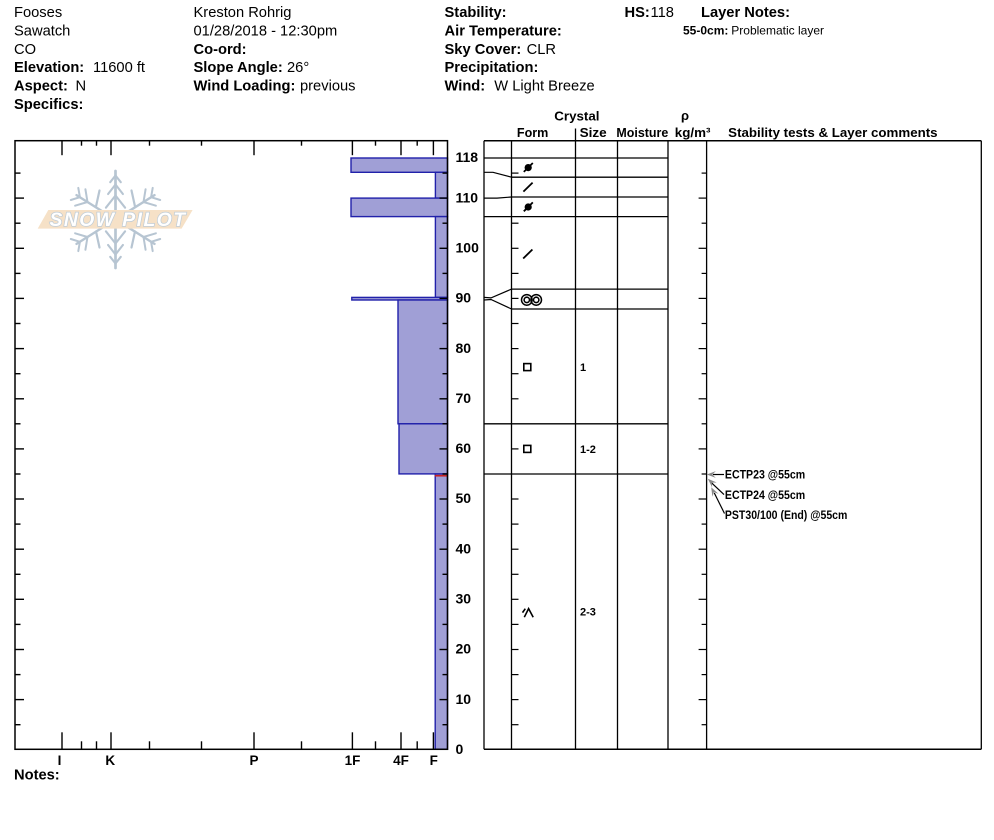 This screenshot has width=994, height=840. Describe the element at coordinates (693, 132) in the screenshot. I see `svg-text: kg/m³` at that location.